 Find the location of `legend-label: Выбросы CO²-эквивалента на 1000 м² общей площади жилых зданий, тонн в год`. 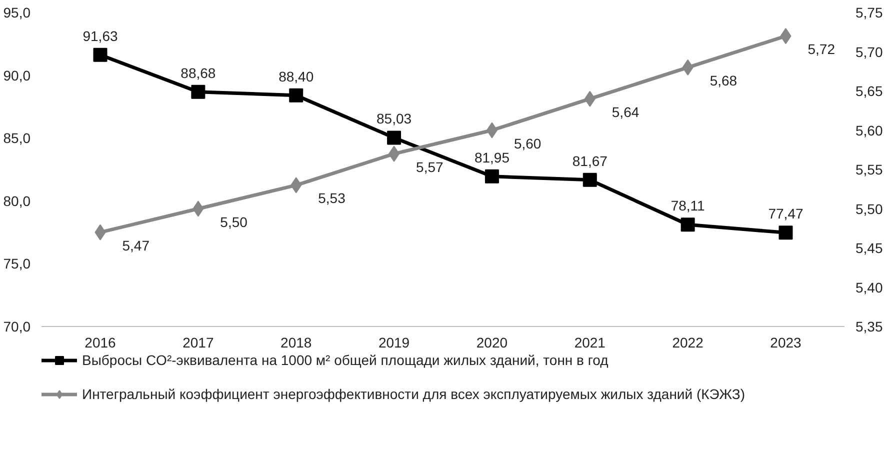

legend-label: Выбросы CO²-эквивалента на 1000 м² общей площади жилых зданий, тонн в год is located at coordinates (345, 360).